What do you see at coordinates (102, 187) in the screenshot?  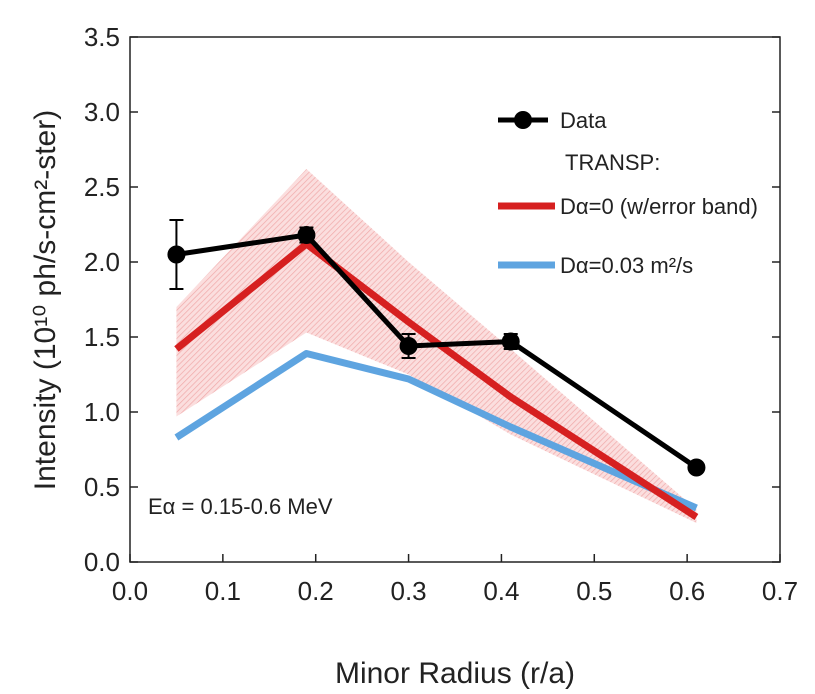 I see `y-tick-label: 2.5` at bounding box center [102, 187].